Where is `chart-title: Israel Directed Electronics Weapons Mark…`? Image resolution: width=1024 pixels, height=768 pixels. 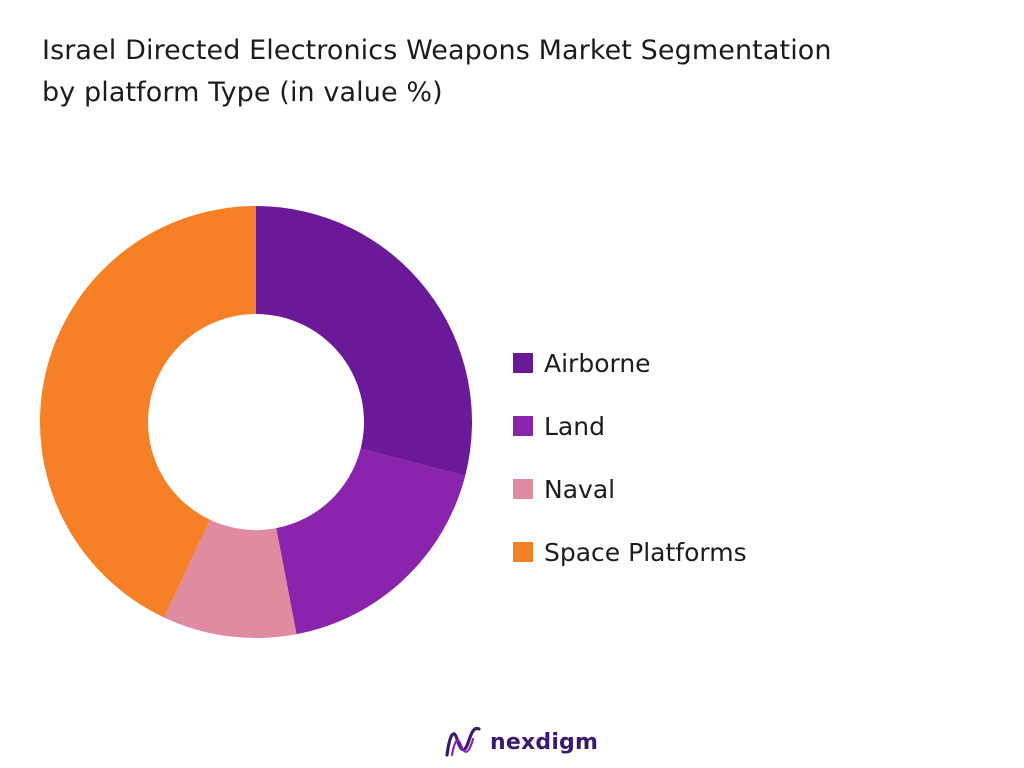 chart-title: Israel Directed Electronics Weapons Mark… is located at coordinates (522, 72).